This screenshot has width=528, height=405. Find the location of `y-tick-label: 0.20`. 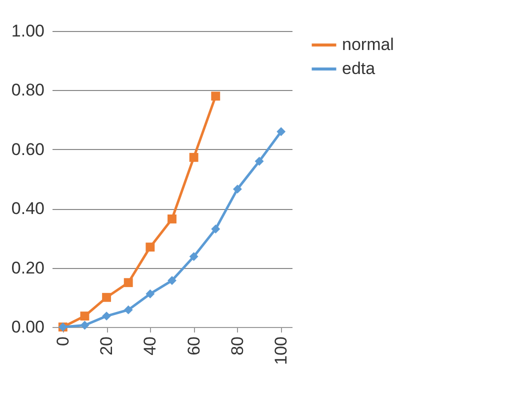

y-tick-label: 0.20 is located at coordinates (27, 268).